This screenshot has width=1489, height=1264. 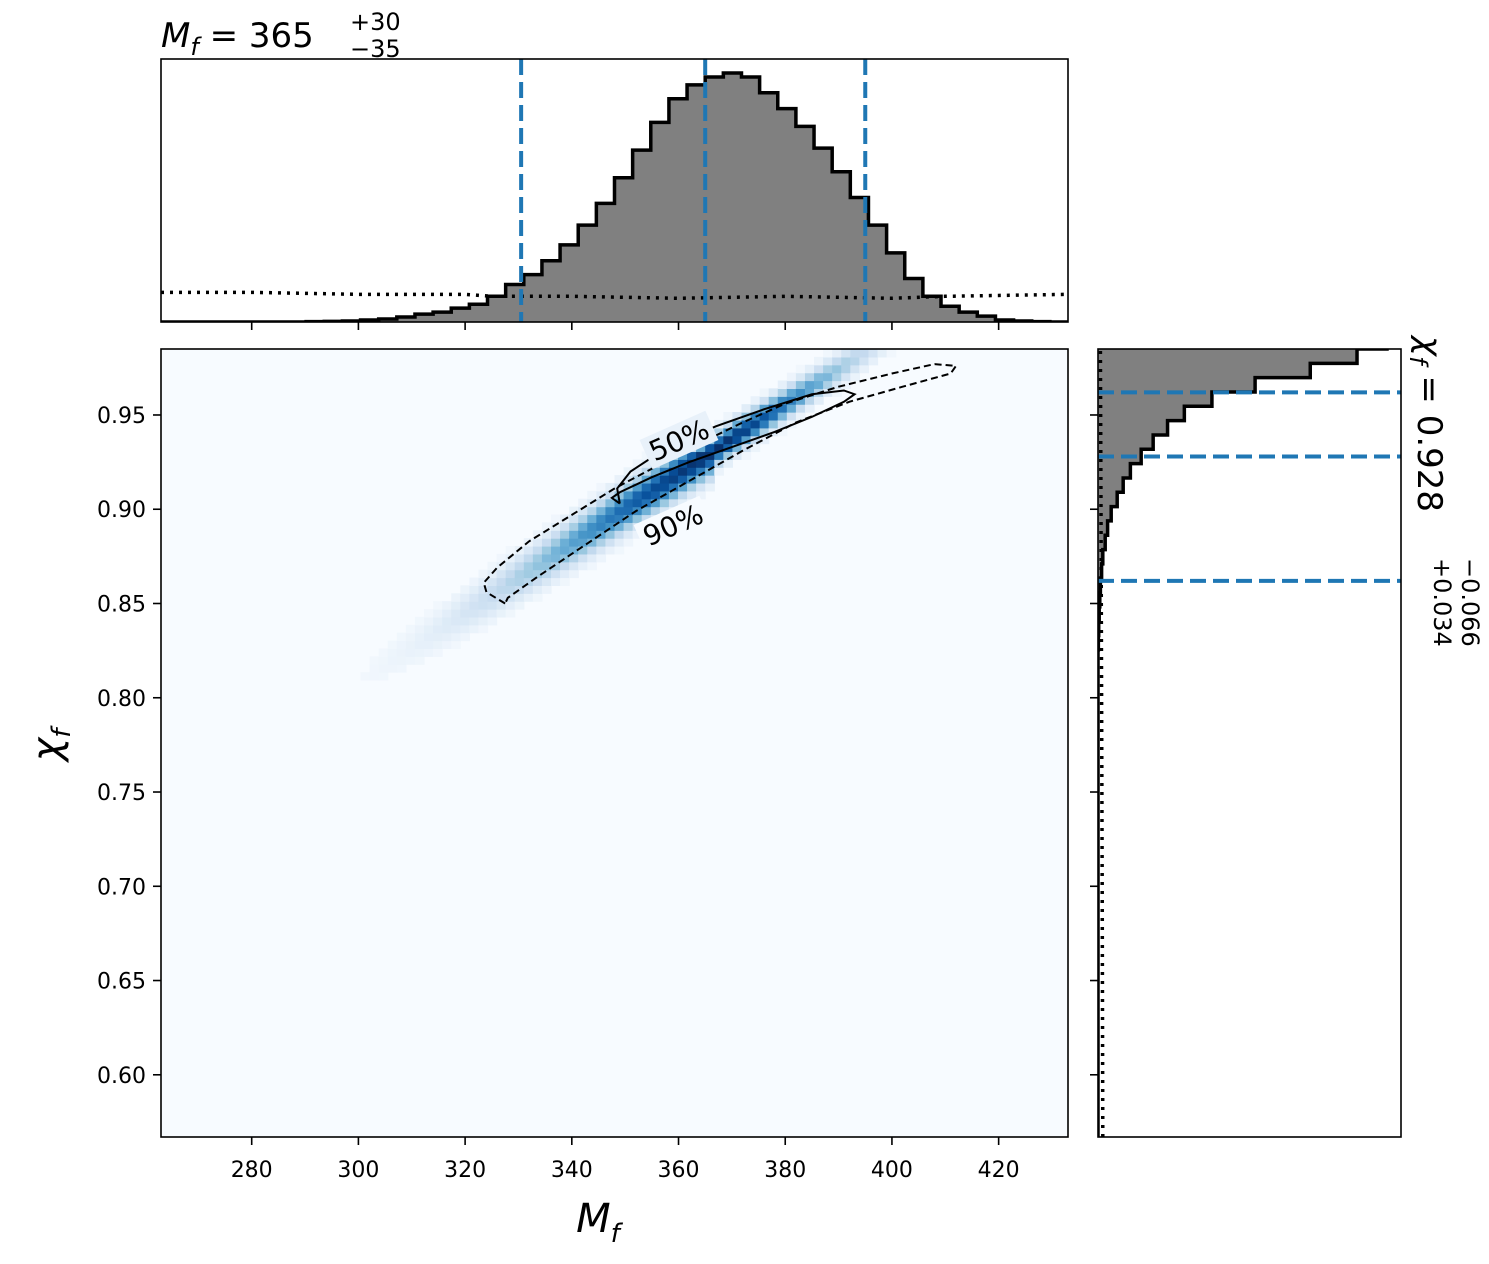 What do you see at coordinates (1470, 602) in the screenshot?
I see `chi-title-minus: −0.066` at bounding box center [1470, 602].